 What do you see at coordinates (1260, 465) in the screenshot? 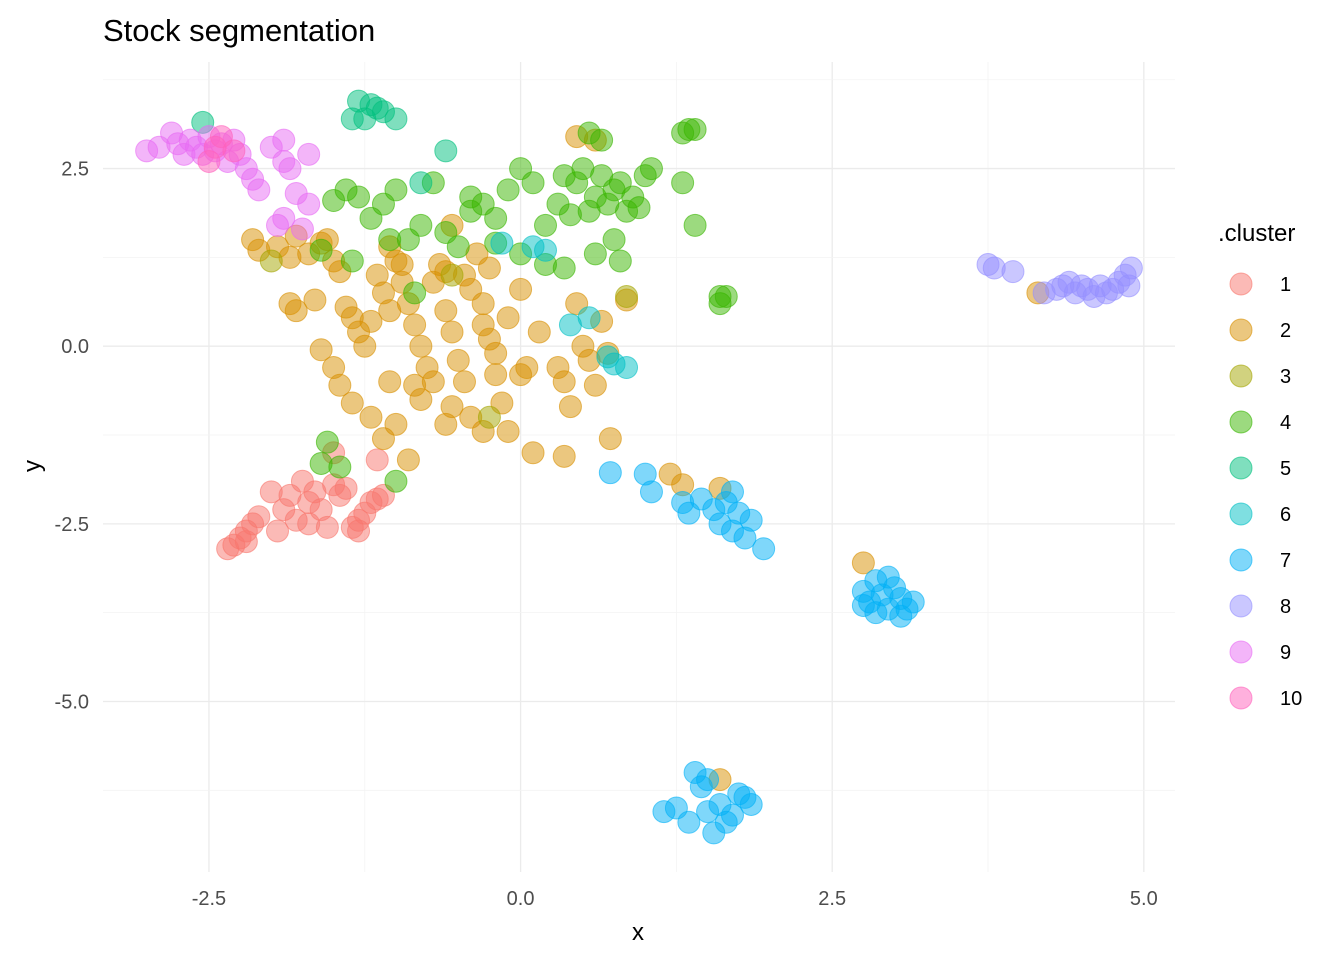
I see `legend: .cluster 1 2 3 4 5 6 7 8 9 10` at bounding box center [1260, 465].